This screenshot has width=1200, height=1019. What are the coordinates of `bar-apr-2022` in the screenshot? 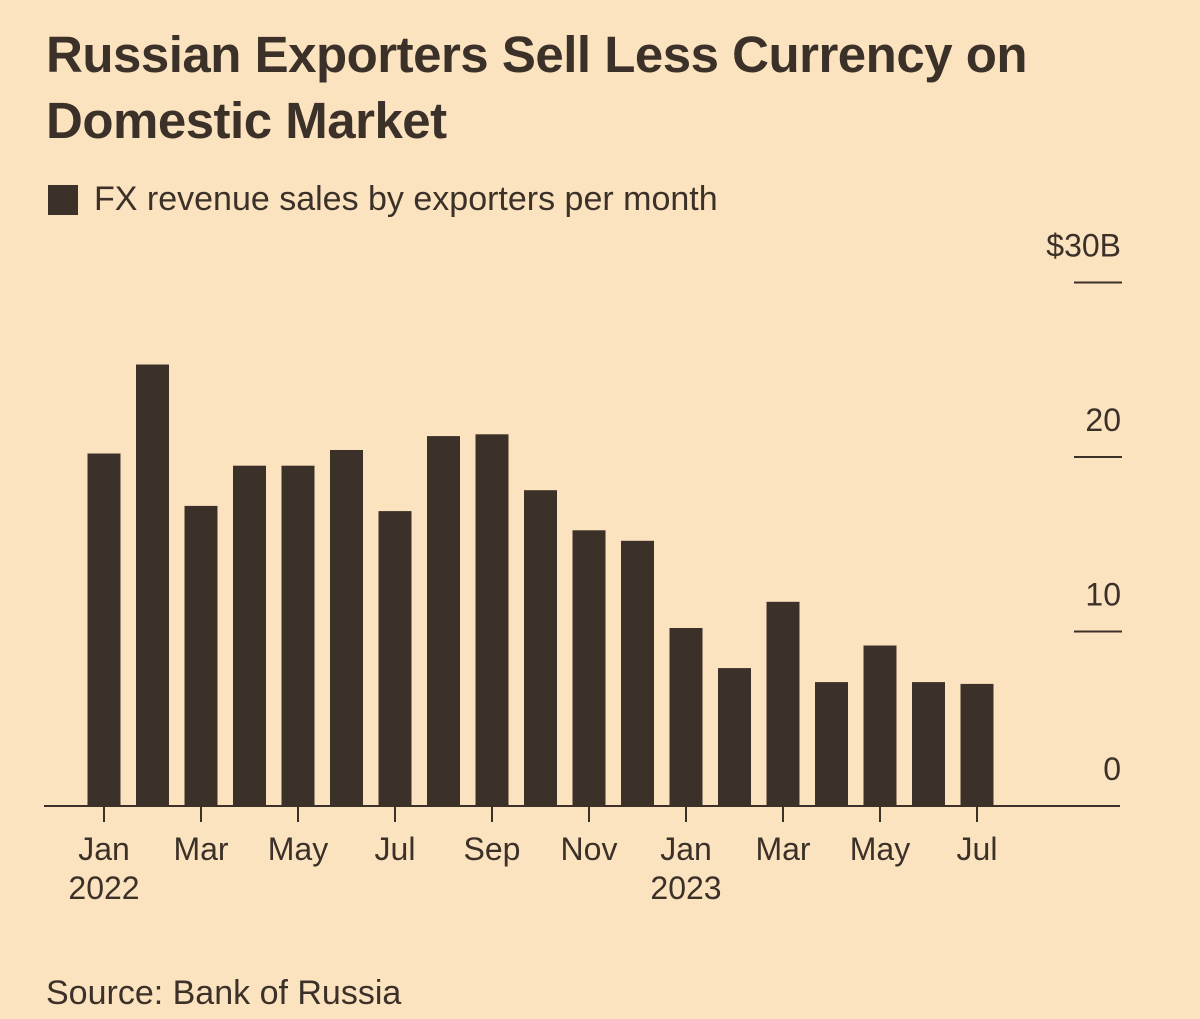 It's located at (249, 635).